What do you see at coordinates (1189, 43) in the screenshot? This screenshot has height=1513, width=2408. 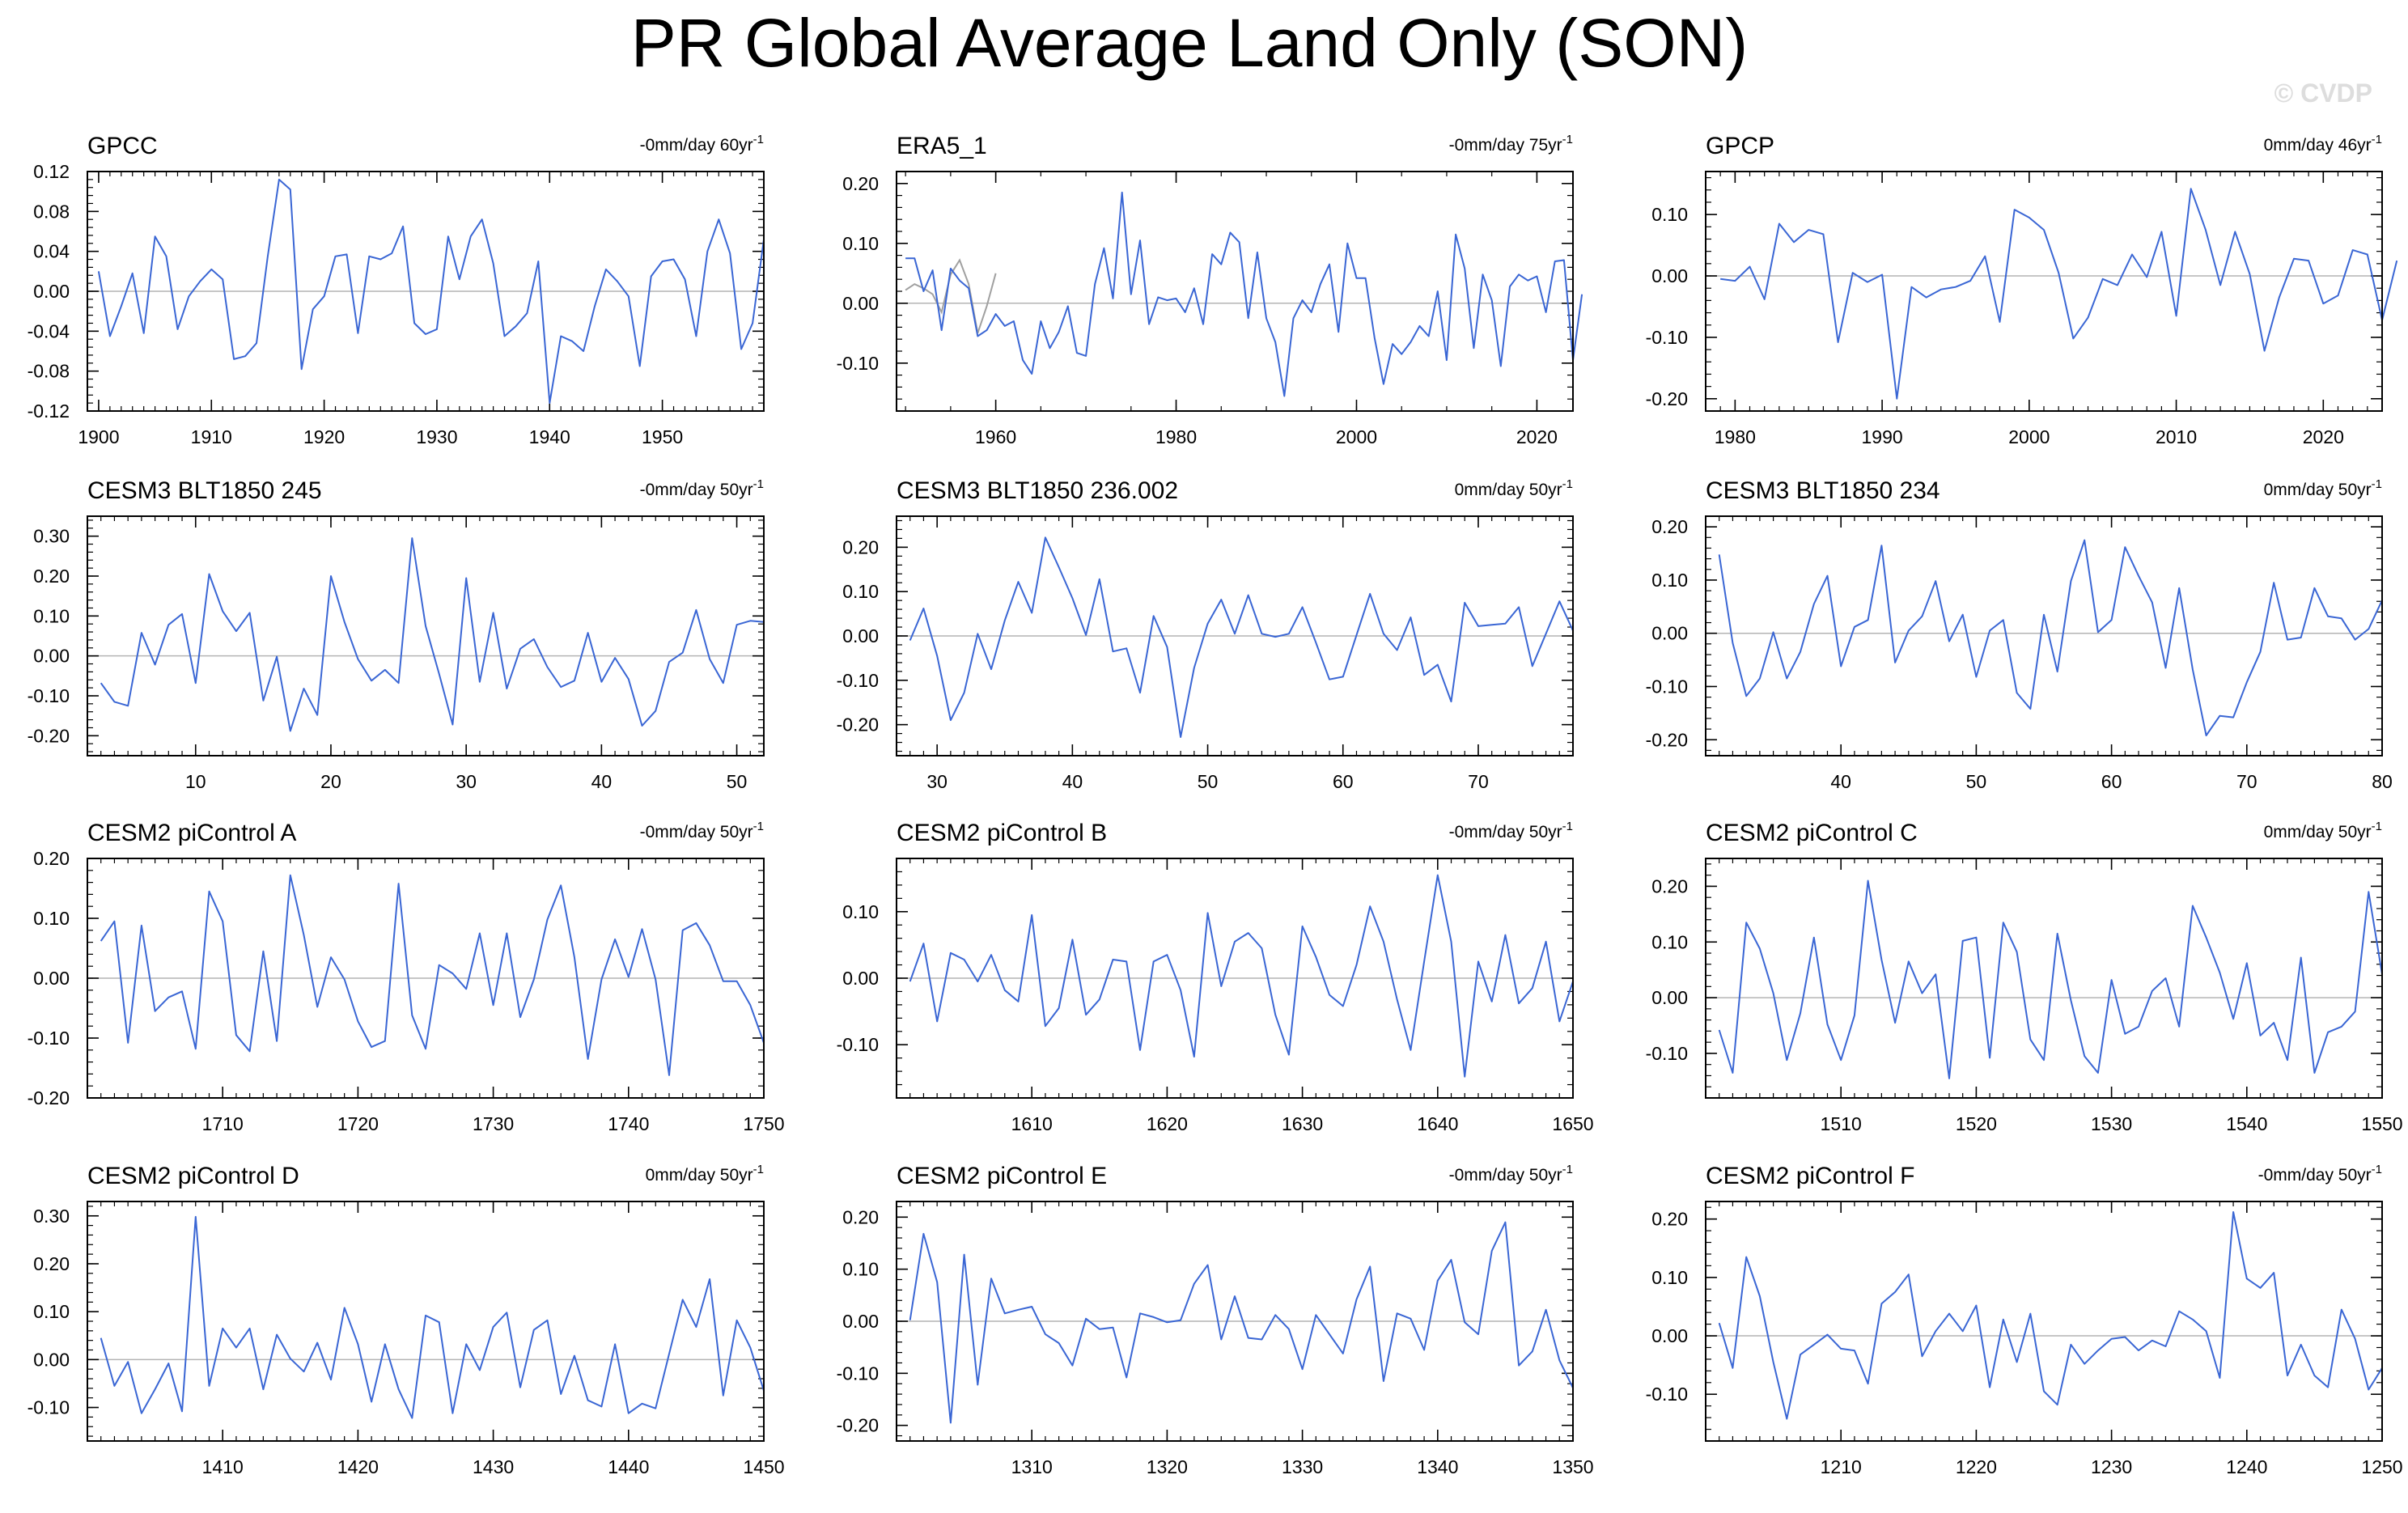 I see `figure-title: PR Global Average Land Only (SON)` at bounding box center [1189, 43].